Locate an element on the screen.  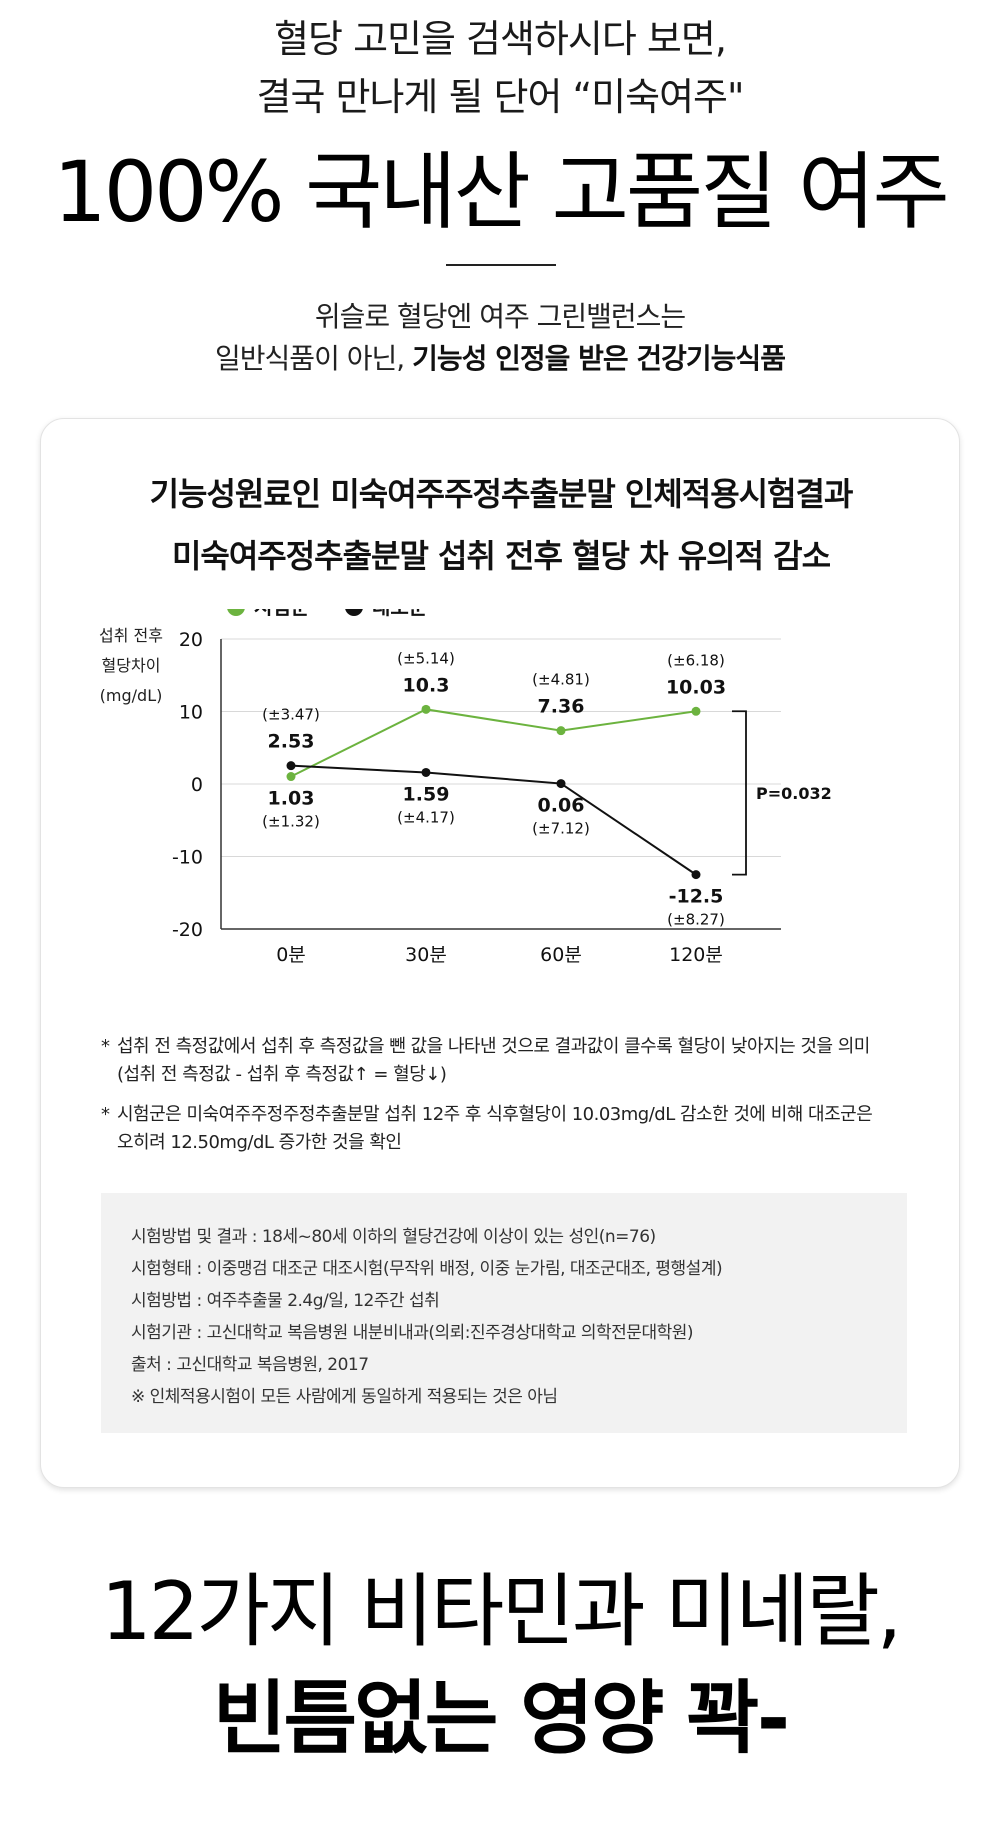
value-label: 10.03 is located at coordinates (696, 687).